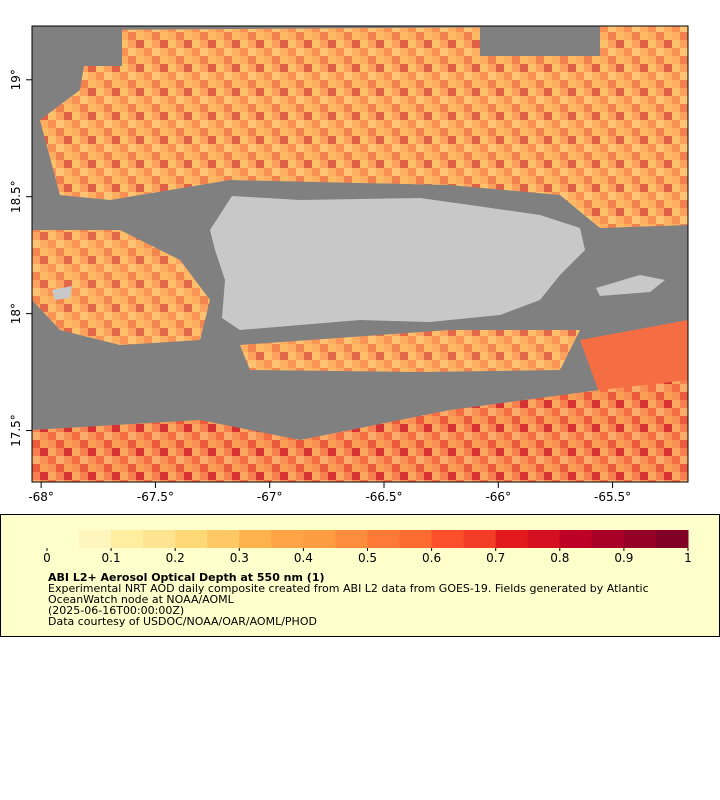 The height and width of the screenshot is (800, 720). I want to click on land-puerto-rico, so click(397, 263).